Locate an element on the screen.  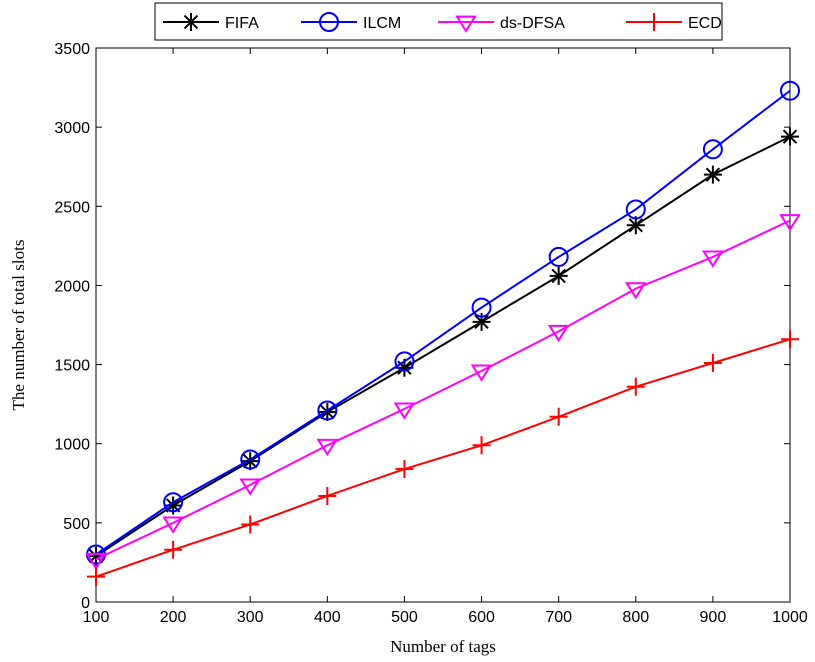
y-tick-label: 1500 is located at coordinates (72, 366).